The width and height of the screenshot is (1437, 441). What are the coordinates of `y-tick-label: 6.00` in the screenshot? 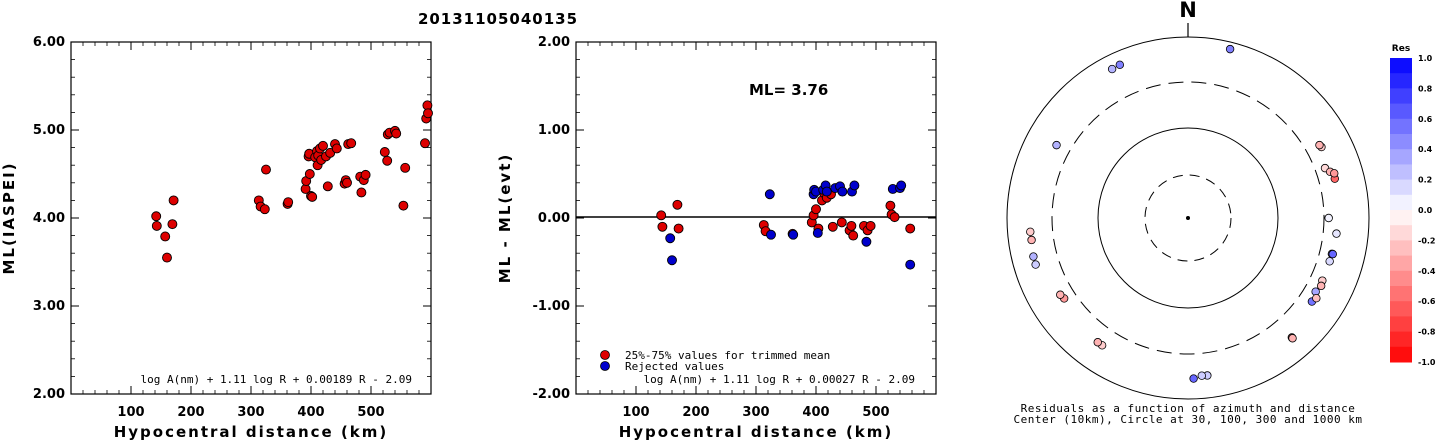 It's located at (49, 42).